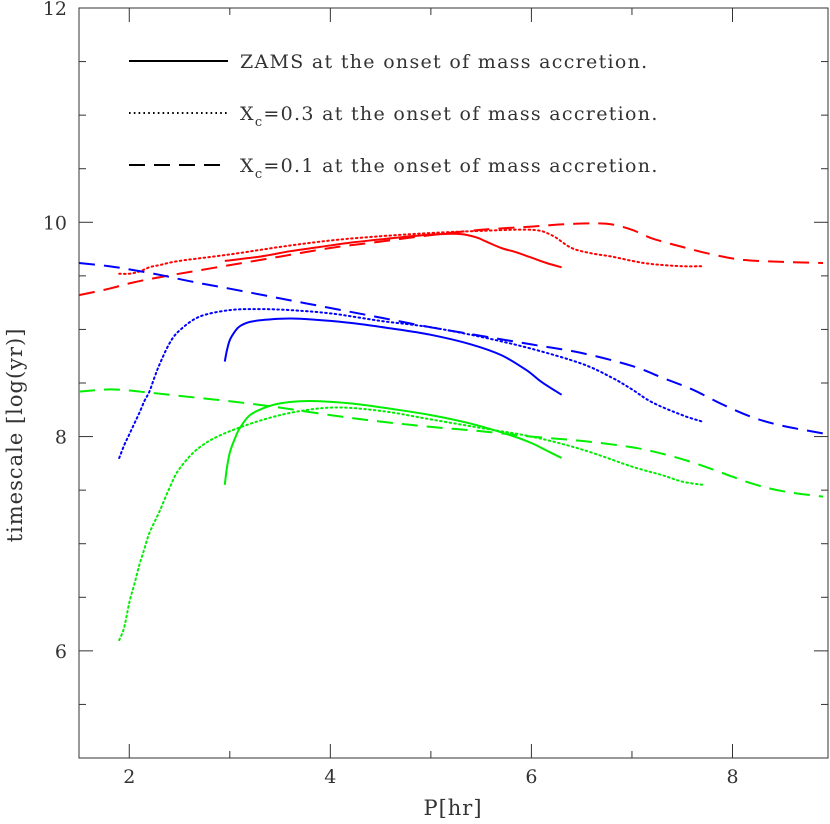 The image size is (830, 824). Describe the element at coordinates (393, 356) in the screenshot. I see `blue-solid-curve` at that location.